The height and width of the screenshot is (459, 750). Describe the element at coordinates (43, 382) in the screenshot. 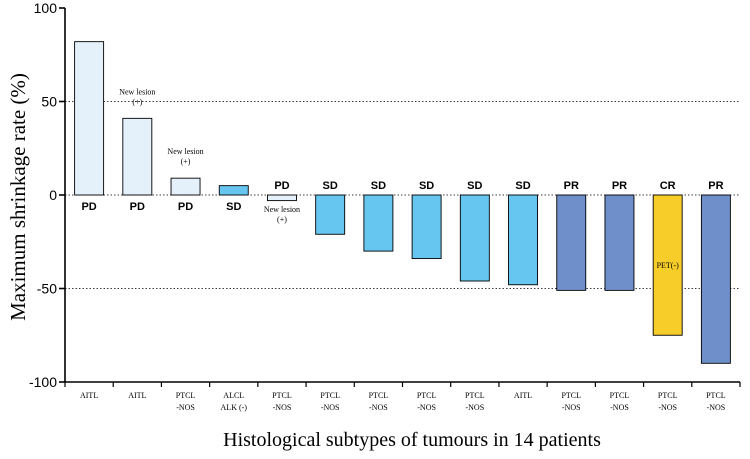

I see `y-tick-label: -100` at that location.